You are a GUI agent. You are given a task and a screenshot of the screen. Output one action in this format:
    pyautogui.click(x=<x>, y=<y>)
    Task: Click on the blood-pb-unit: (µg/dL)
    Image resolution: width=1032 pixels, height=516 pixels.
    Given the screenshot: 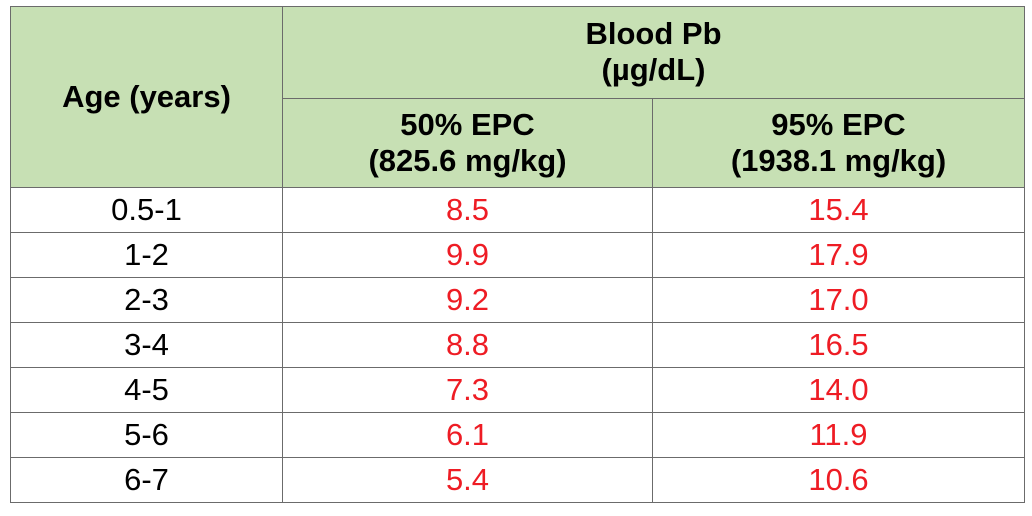 What is the action you would take?
    pyautogui.click(x=653, y=70)
    